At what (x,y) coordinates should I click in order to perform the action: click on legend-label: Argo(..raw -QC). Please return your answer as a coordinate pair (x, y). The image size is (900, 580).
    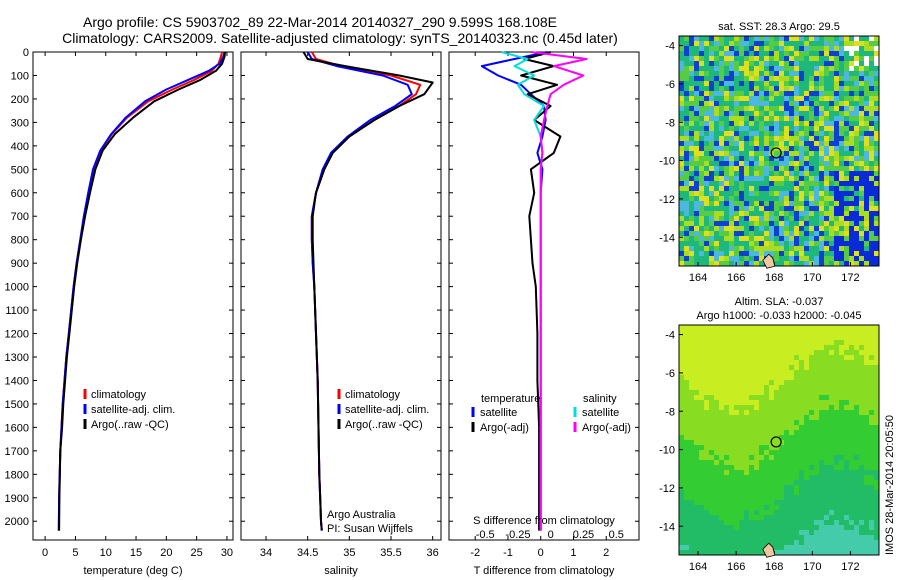
    Looking at the image, I should click on (384, 425).